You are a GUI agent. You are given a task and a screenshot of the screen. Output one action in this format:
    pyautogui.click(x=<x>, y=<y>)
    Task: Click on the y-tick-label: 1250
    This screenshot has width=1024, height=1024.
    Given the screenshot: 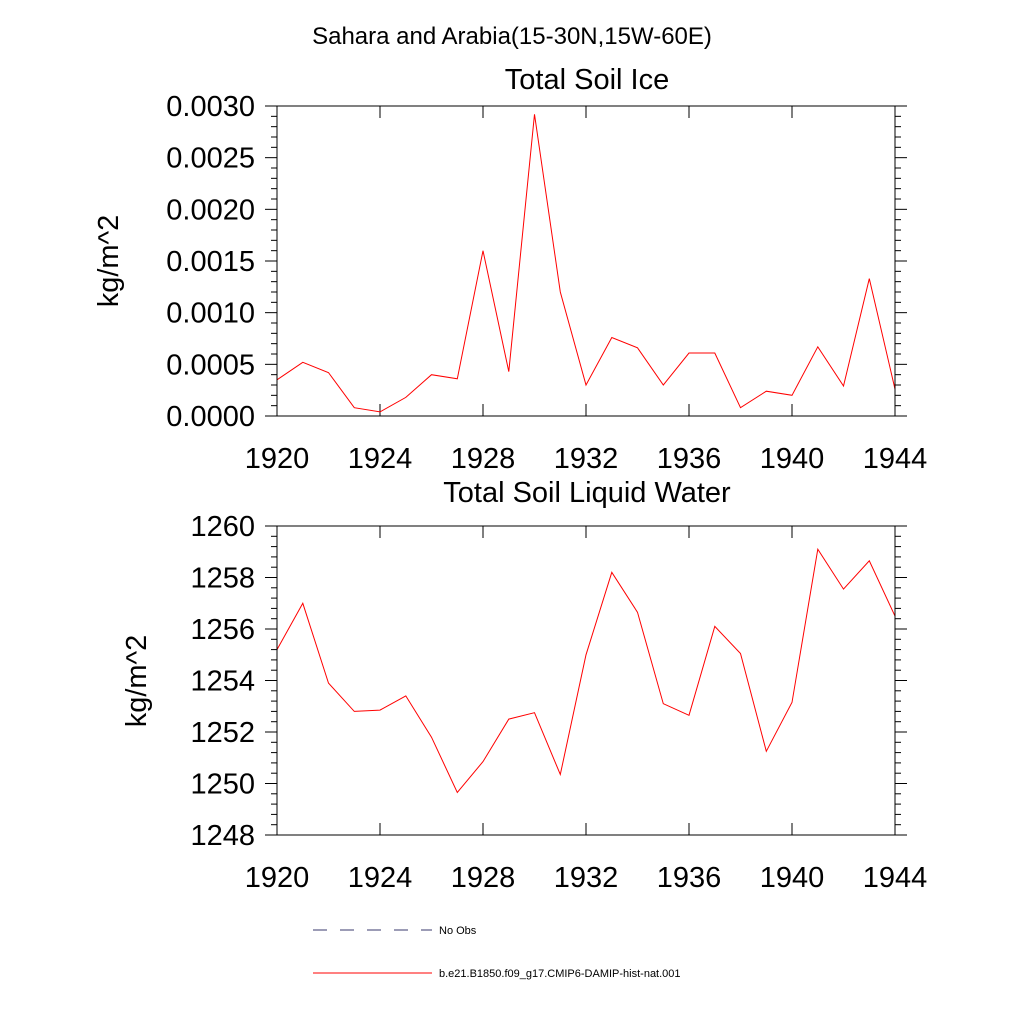 What is the action you would take?
    pyautogui.click(x=222, y=785)
    